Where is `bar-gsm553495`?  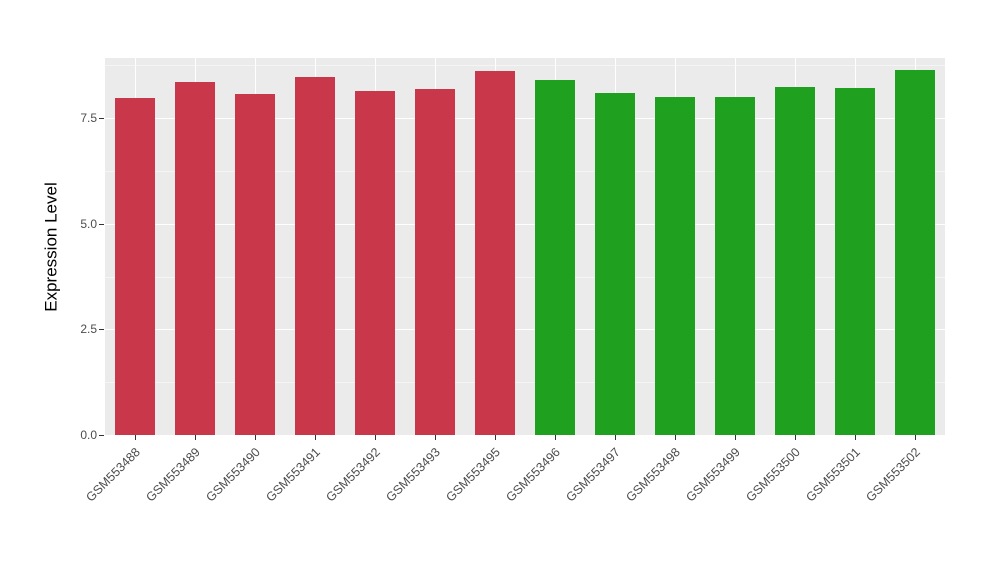
bar-gsm553495 is located at coordinates (495, 252).